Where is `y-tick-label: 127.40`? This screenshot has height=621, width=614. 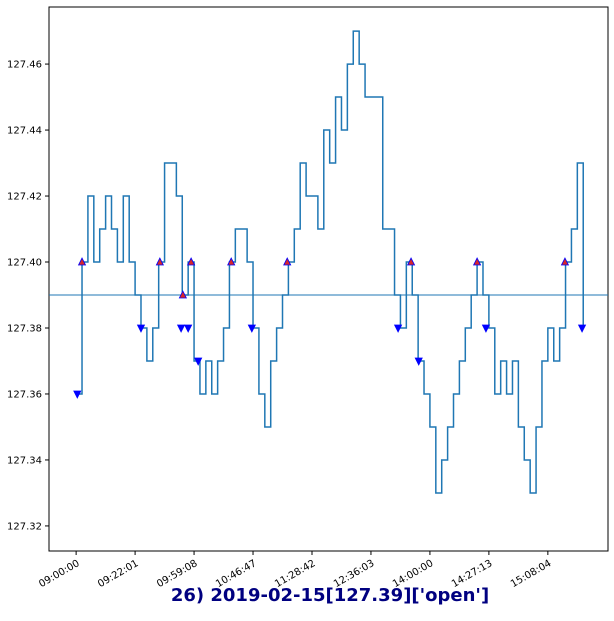
y-tick-label: 127.40 is located at coordinates (24, 263).